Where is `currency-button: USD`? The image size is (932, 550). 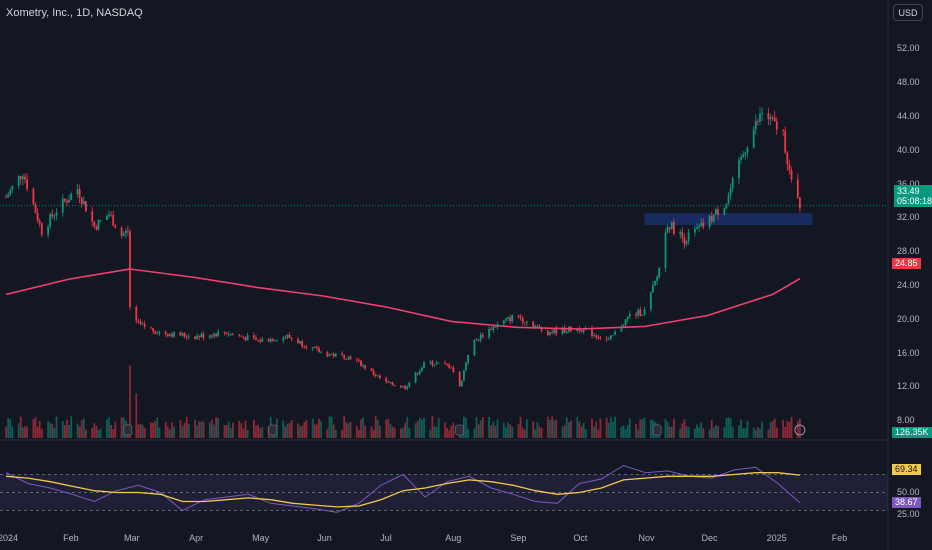
currency-button: USD is located at coordinates (908, 12).